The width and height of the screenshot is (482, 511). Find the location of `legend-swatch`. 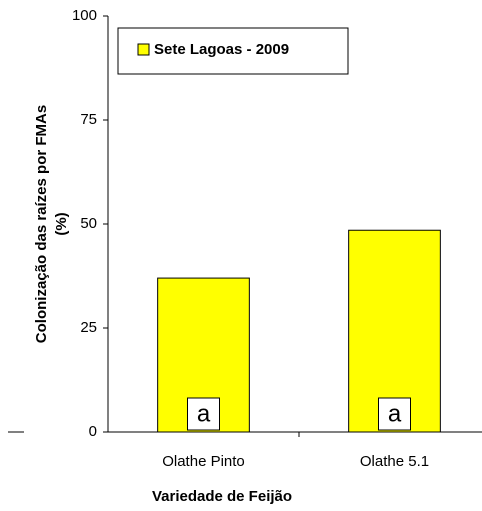

legend-swatch is located at coordinates (143, 49).